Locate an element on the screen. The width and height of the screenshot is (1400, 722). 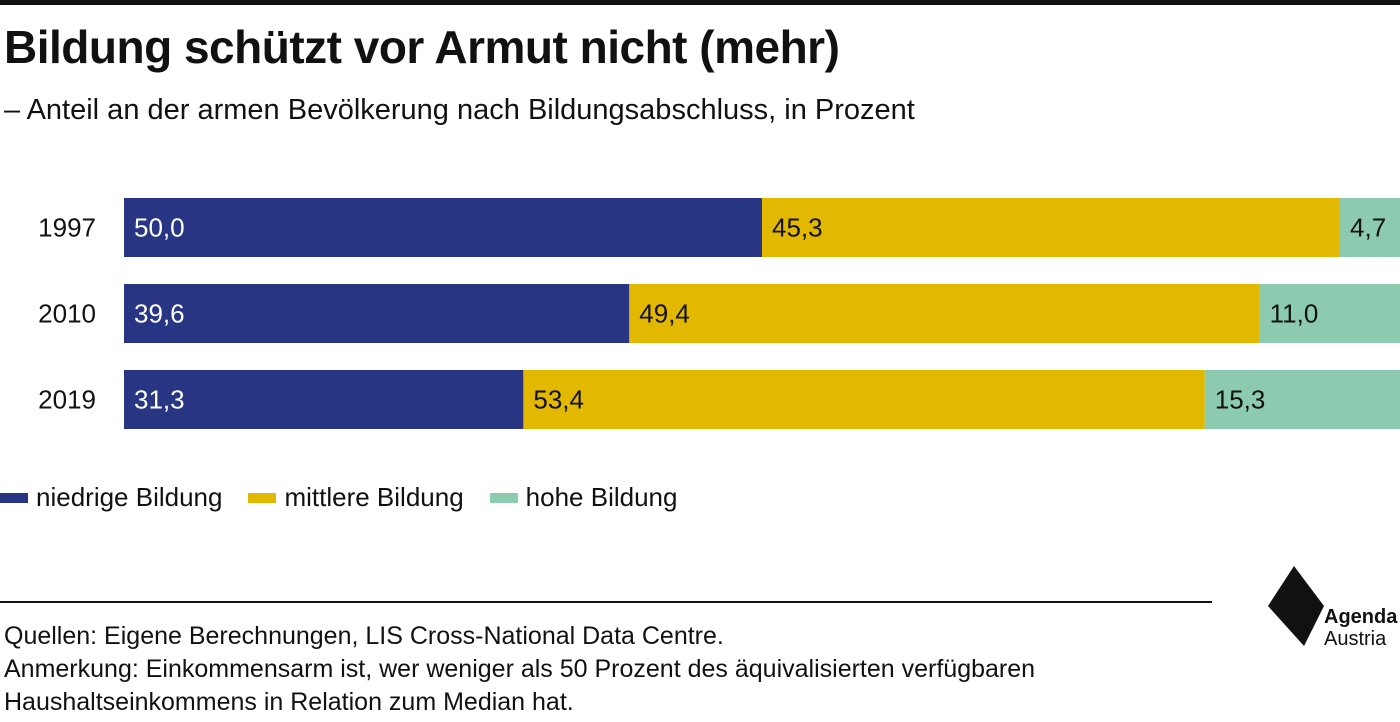
data-label-1997-hohe-bildung: 4,7 is located at coordinates (1368, 228).